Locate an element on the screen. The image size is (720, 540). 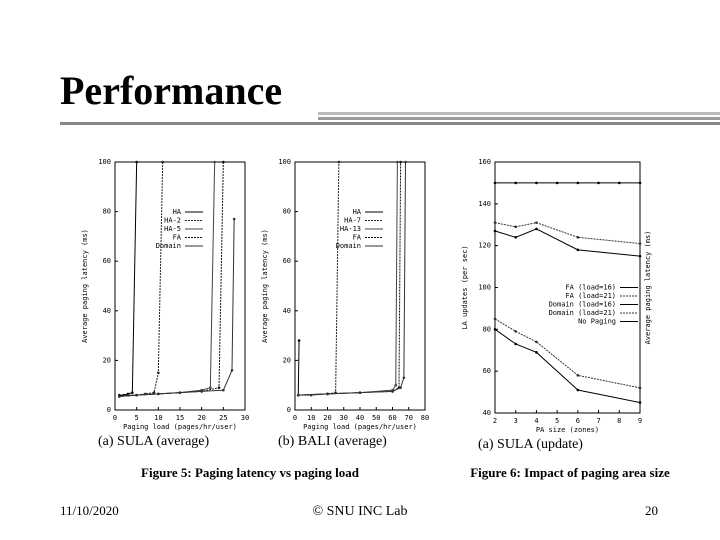
legend-label: HA-2 is located at coordinates (172, 221).